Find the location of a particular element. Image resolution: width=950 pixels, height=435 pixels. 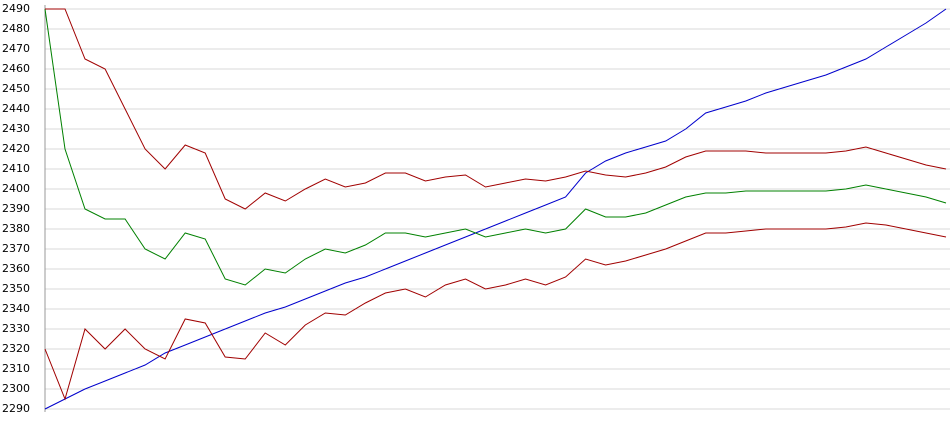

y-tick-label: 2450 is located at coordinates (16, 88).